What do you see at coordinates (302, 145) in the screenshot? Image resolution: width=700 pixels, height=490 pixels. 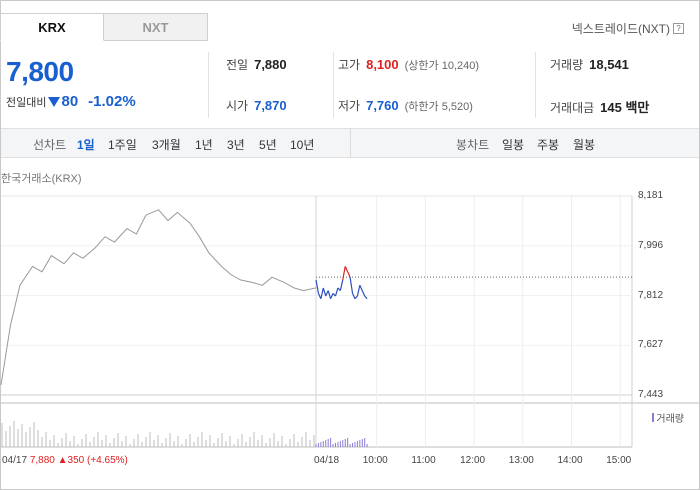 I see `period-10y: 10년` at bounding box center [302, 145].